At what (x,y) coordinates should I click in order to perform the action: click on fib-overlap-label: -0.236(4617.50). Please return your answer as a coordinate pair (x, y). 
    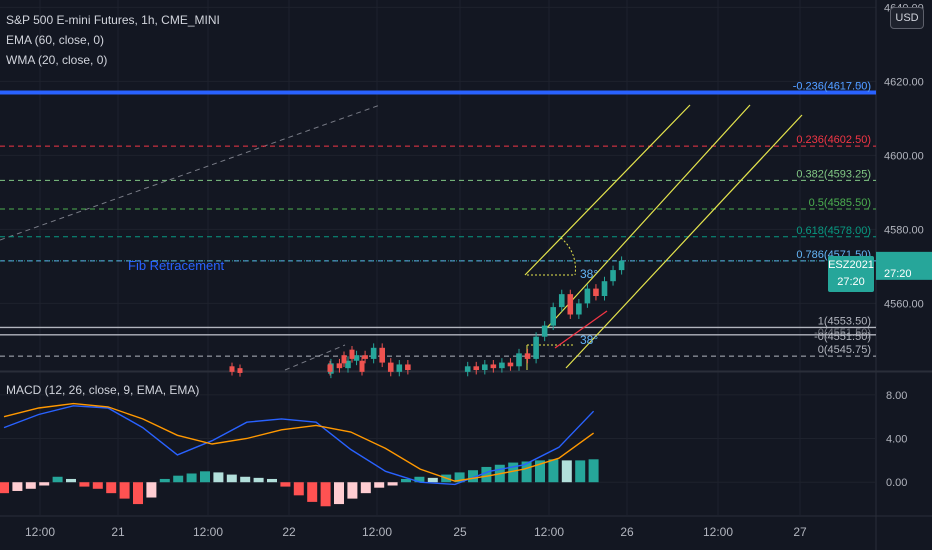
    Looking at the image, I should click on (832, 87).